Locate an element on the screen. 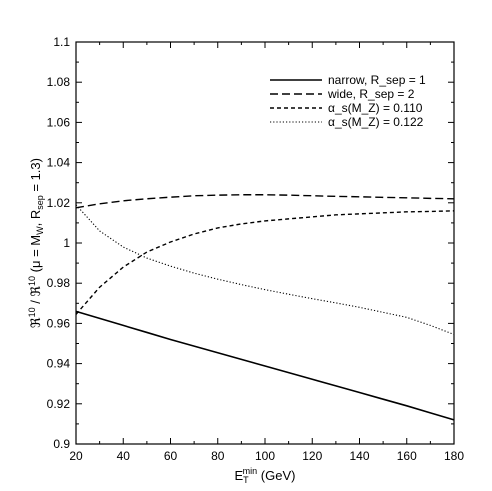  x-tick-label: 100 is located at coordinates (265, 456).